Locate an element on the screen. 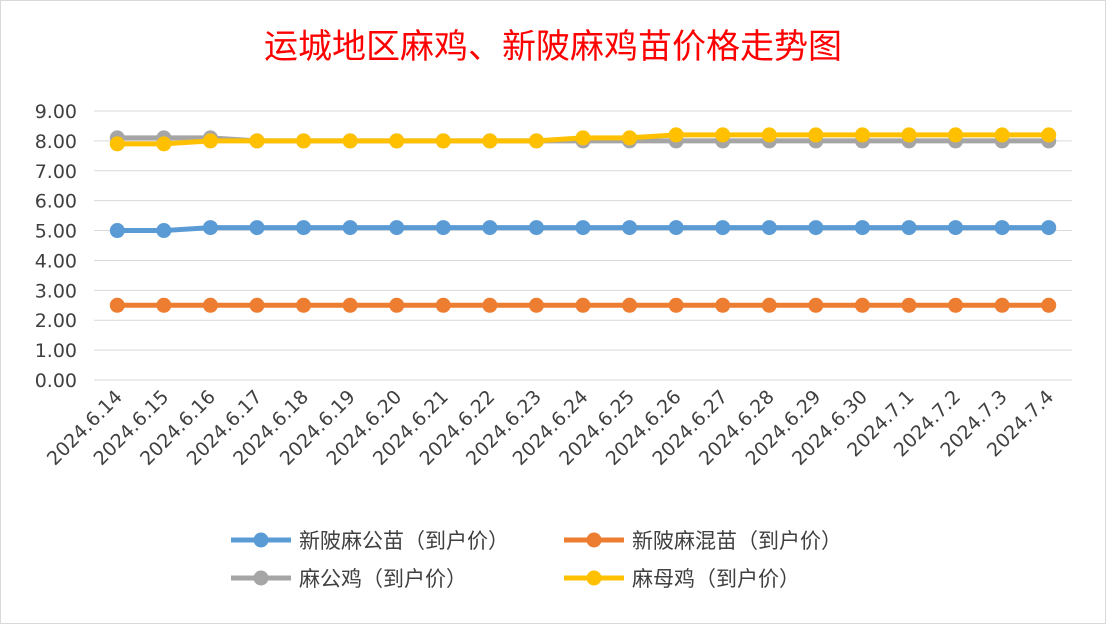 This screenshot has height=624, width=1106. legend-item: 新陂麻公苗（到户价） is located at coordinates (370, 541).